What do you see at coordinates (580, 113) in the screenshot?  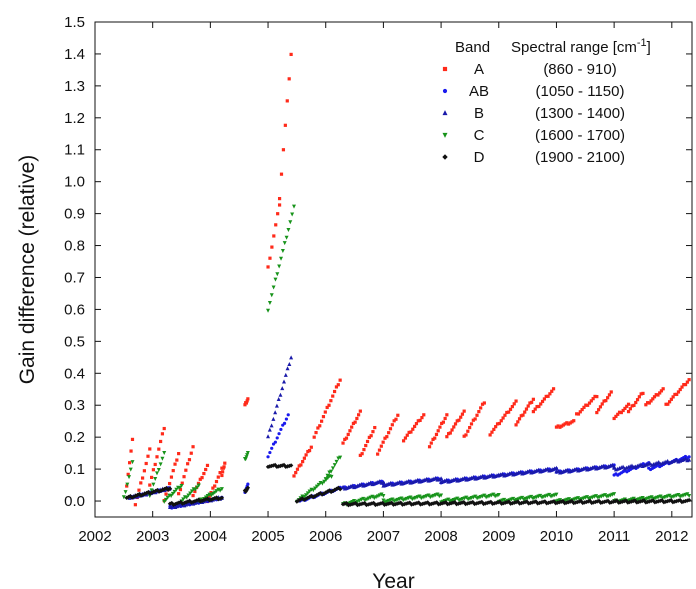 I see `legend-range-b: (1300 - 1400)` at bounding box center [580, 113].